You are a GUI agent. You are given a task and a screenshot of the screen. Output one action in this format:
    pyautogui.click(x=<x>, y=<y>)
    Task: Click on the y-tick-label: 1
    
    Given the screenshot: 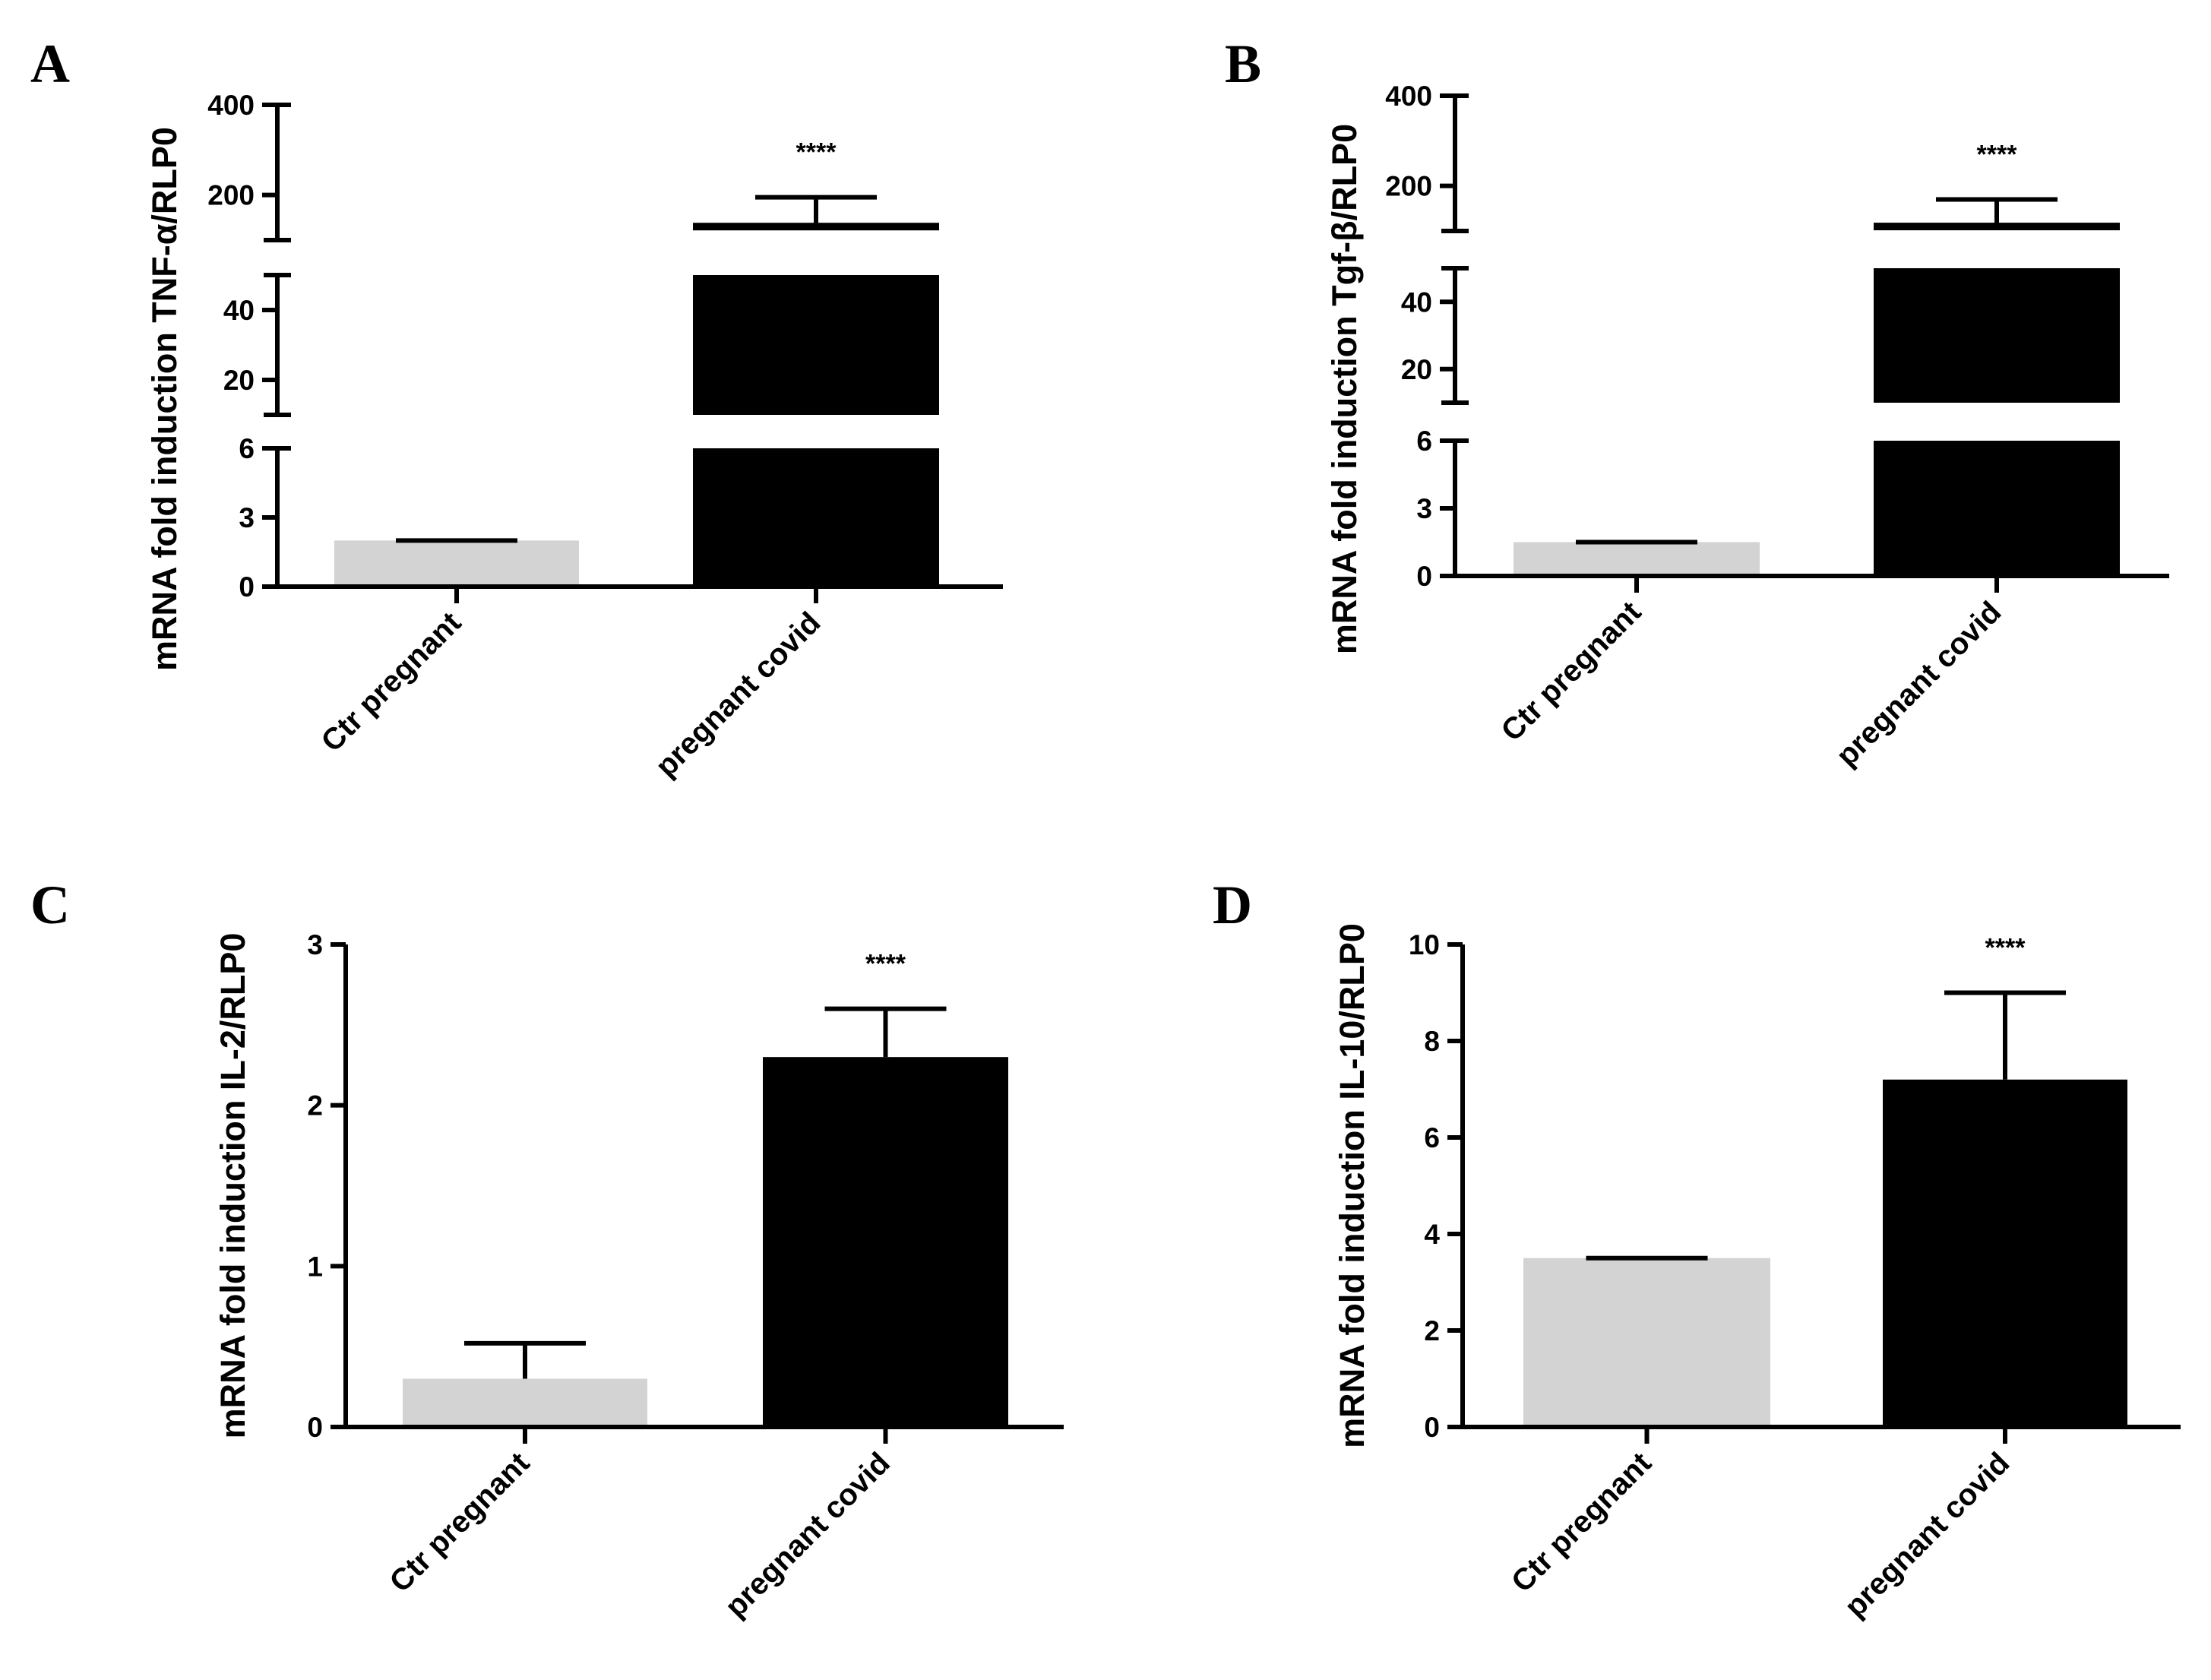 What is the action you would take?
    pyautogui.click(x=315, y=1266)
    